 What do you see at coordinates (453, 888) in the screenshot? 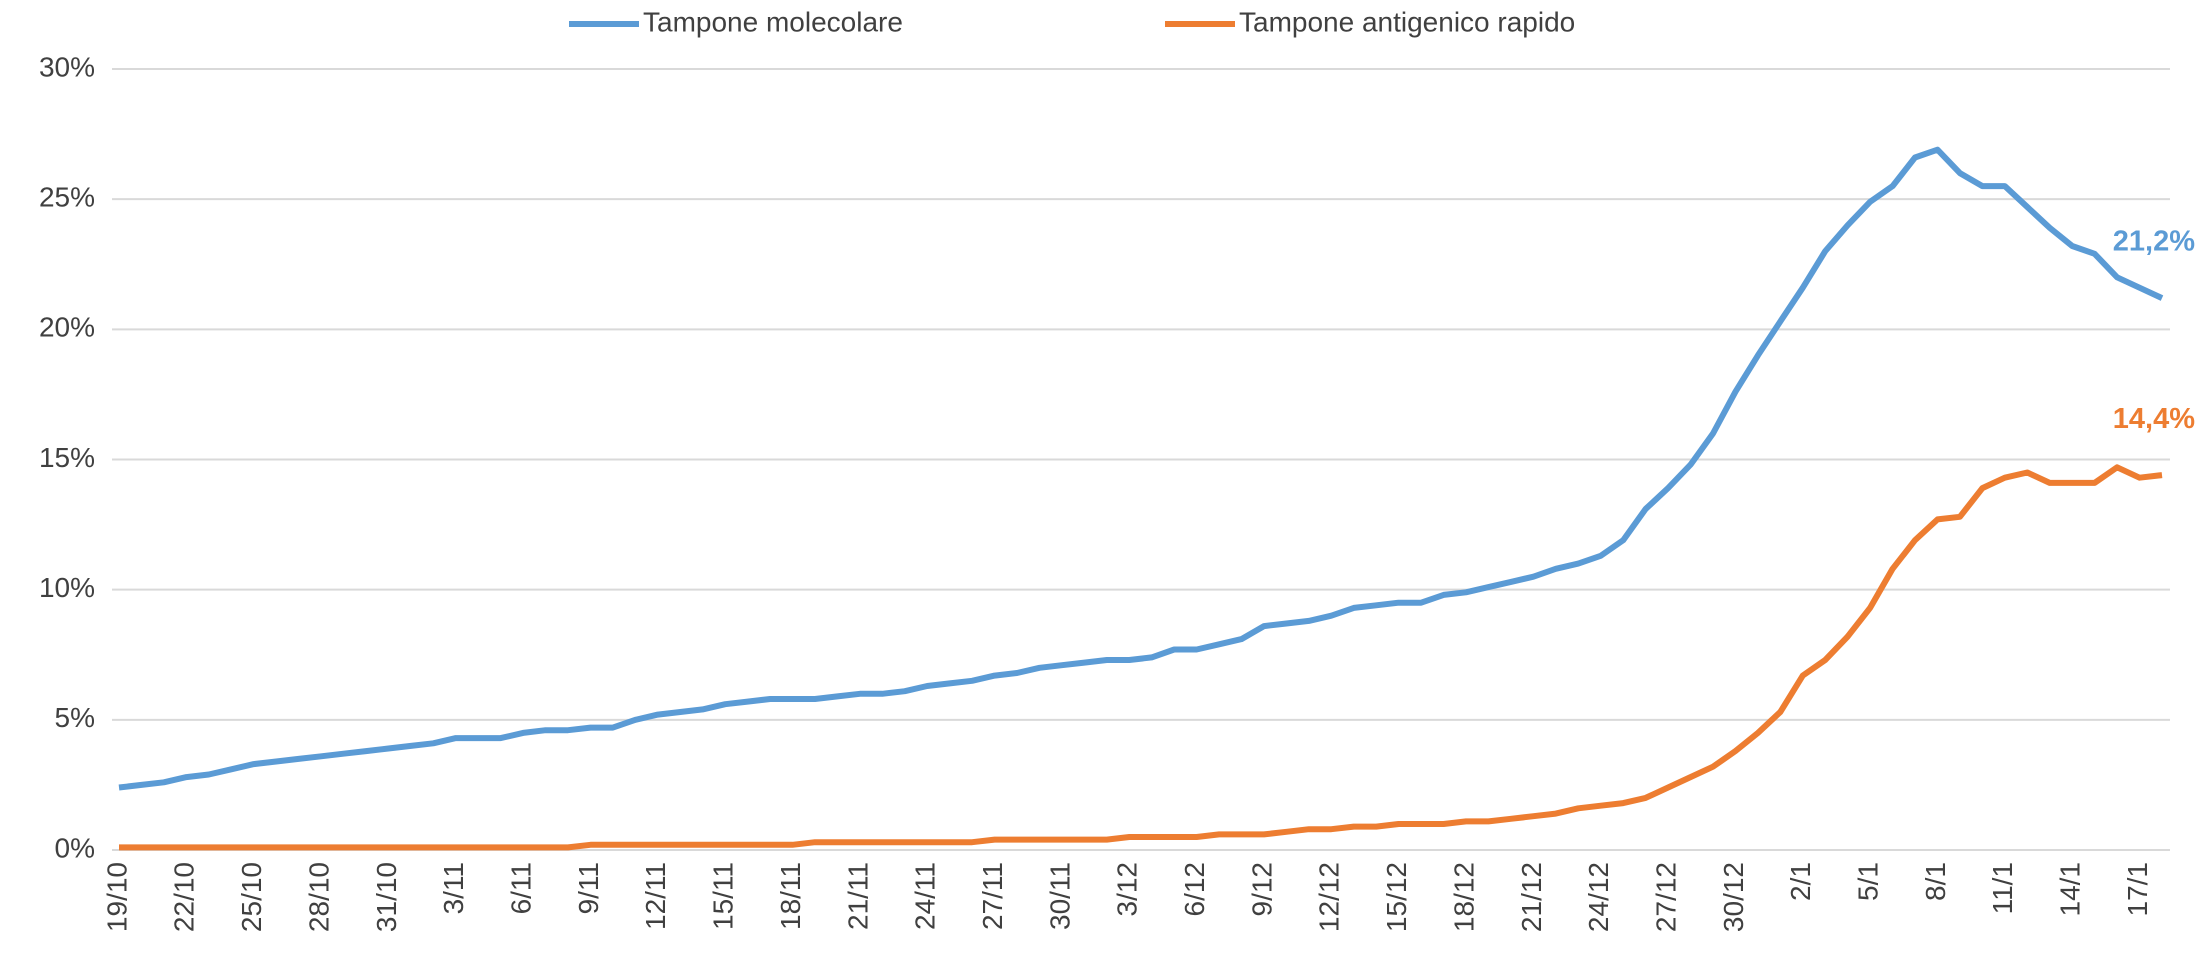
I see `x-tick-label: 3/11` at bounding box center [453, 888].